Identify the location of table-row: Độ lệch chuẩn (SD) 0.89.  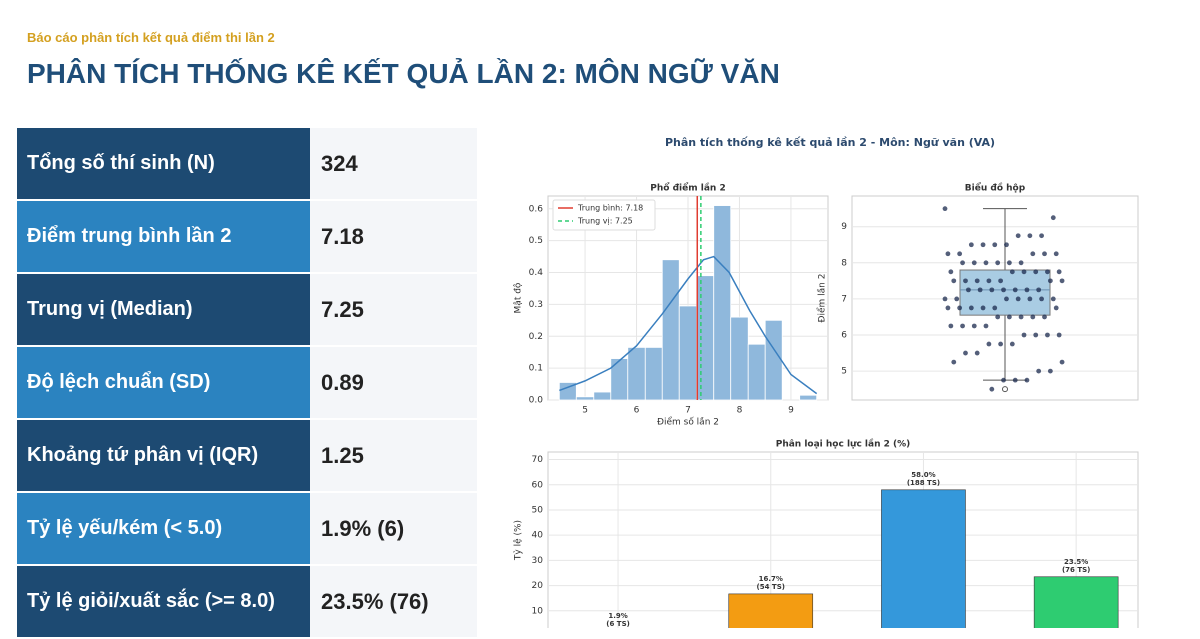
(247, 382).